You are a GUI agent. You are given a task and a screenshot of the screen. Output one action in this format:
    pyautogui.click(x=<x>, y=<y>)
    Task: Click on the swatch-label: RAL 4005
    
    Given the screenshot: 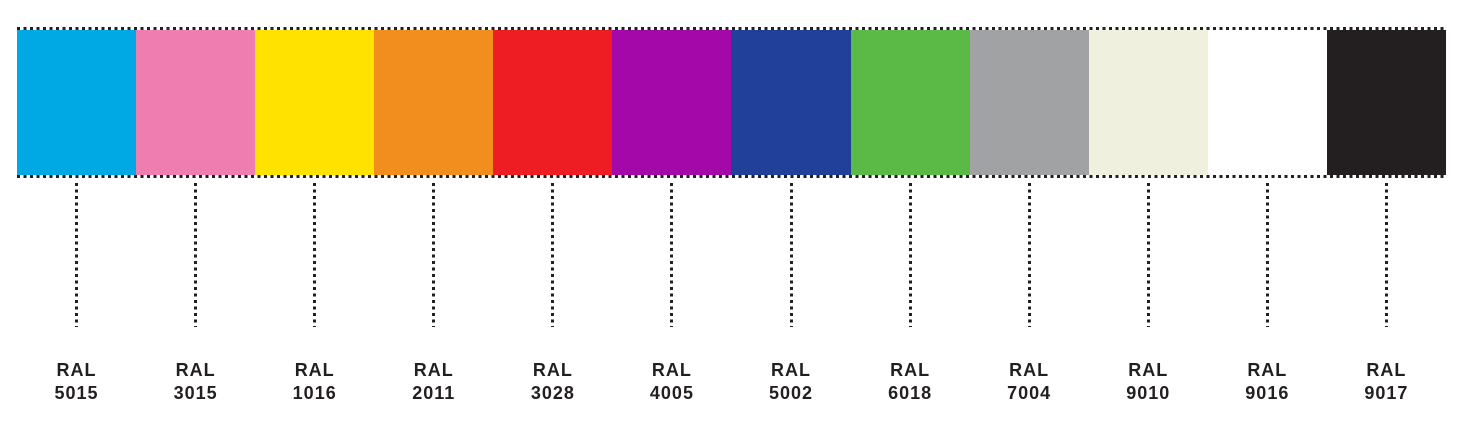 What is the action you would take?
    pyautogui.click(x=671, y=382)
    